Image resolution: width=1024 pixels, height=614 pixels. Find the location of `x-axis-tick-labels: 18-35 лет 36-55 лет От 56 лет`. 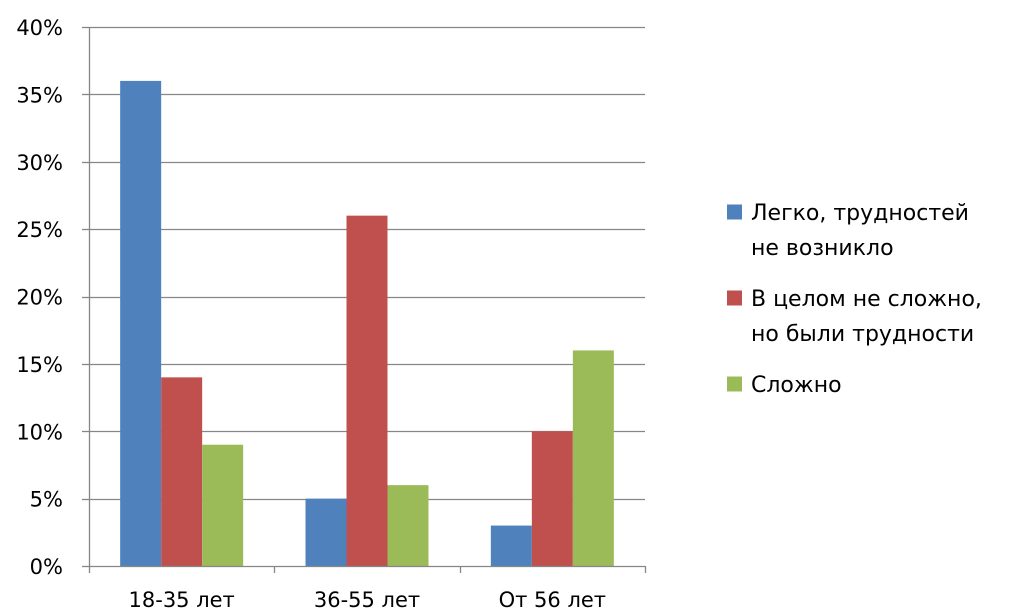

x-axis-tick-labels: 18-35 лет 36-55 лет От 56 лет is located at coordinates (368, 600).